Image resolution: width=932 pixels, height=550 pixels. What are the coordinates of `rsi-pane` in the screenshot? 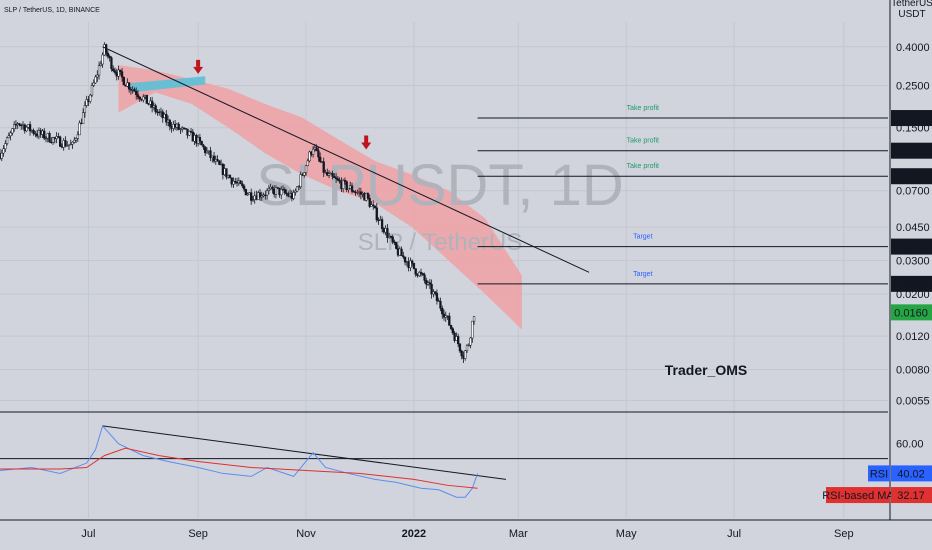 It's located at (444, 461).